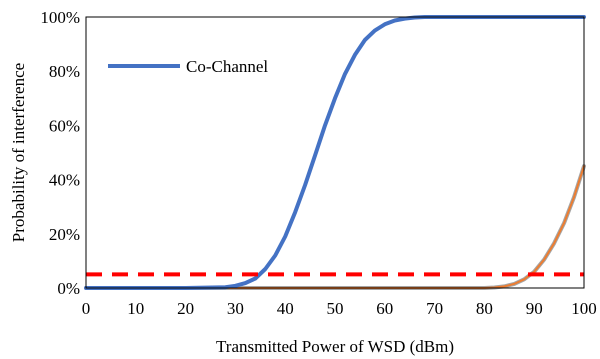 This screenshot has width=600, height=359. Describe the element at coordinates (434, 308) in the screenshot. I see `x-tick-label: 70` at that location.